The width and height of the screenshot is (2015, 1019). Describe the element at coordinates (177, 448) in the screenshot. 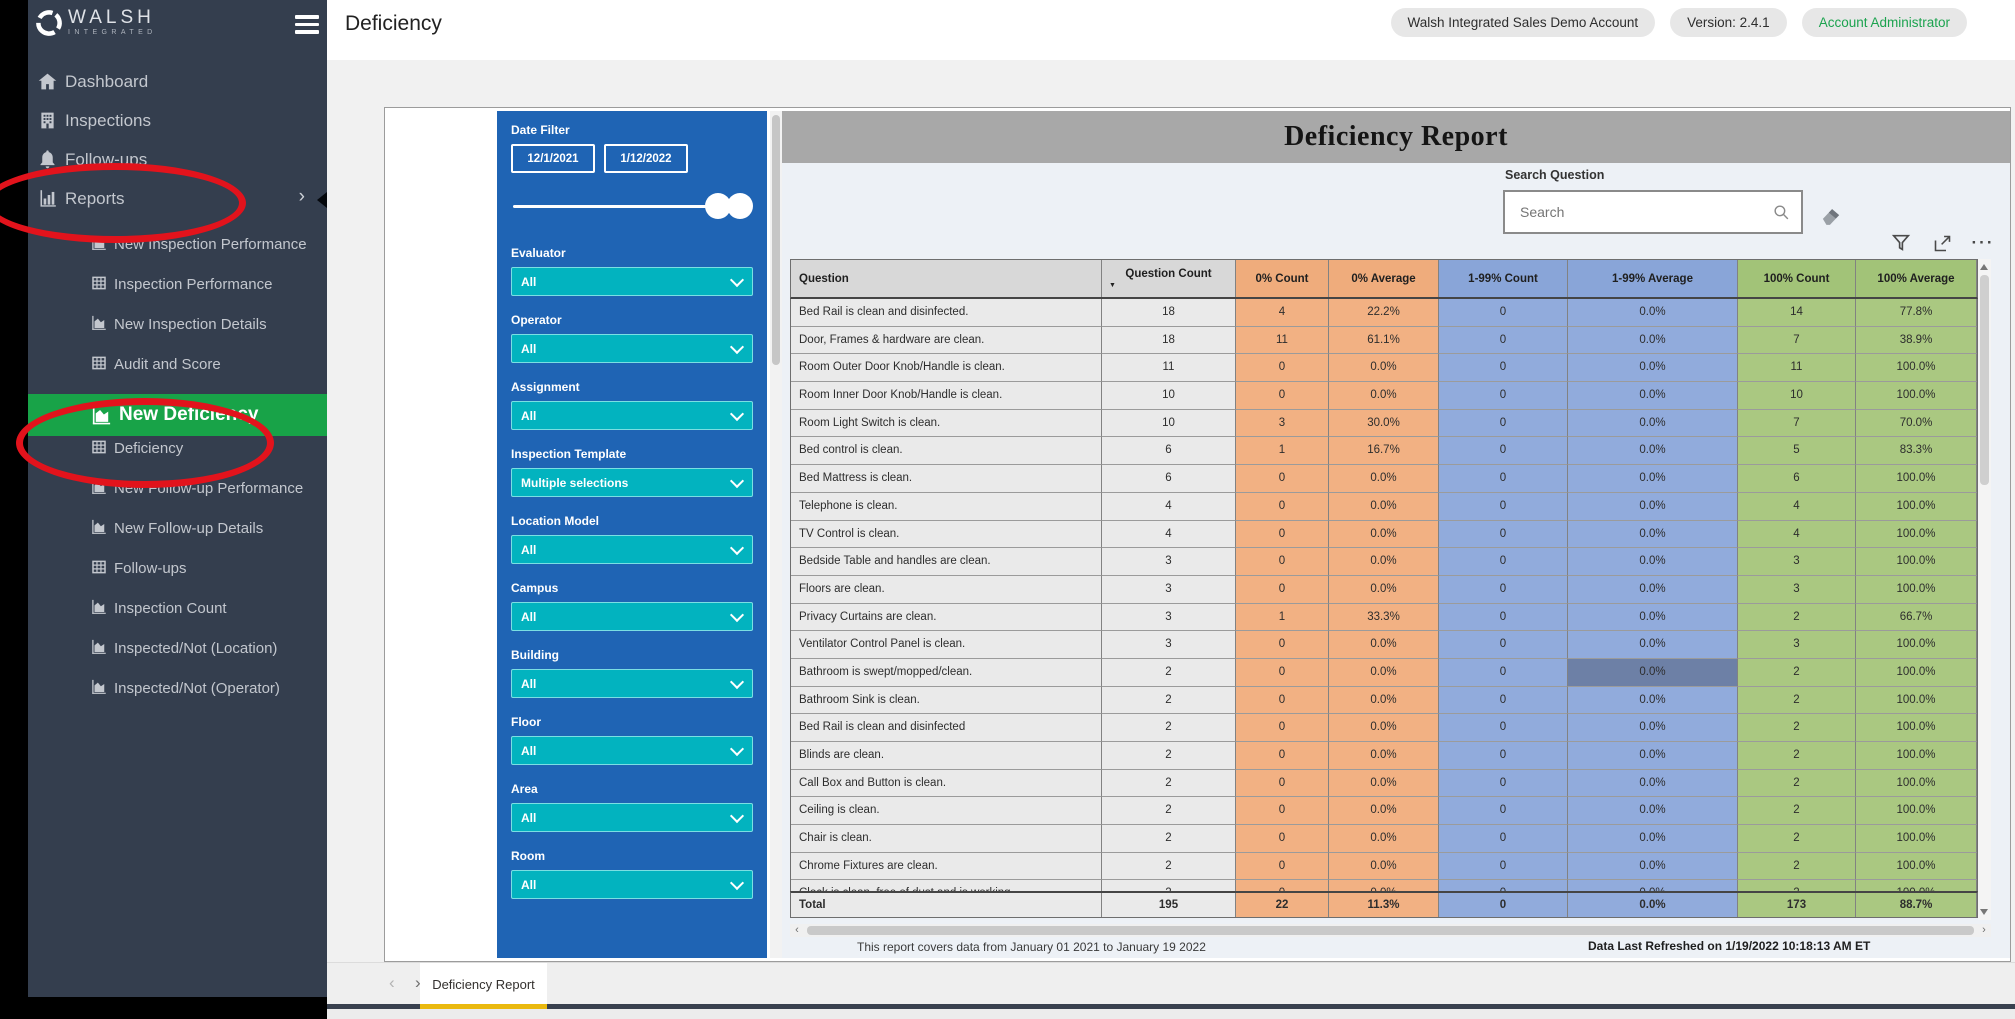

I see `sidebar-item-deficiency: Deficiency` at that location.